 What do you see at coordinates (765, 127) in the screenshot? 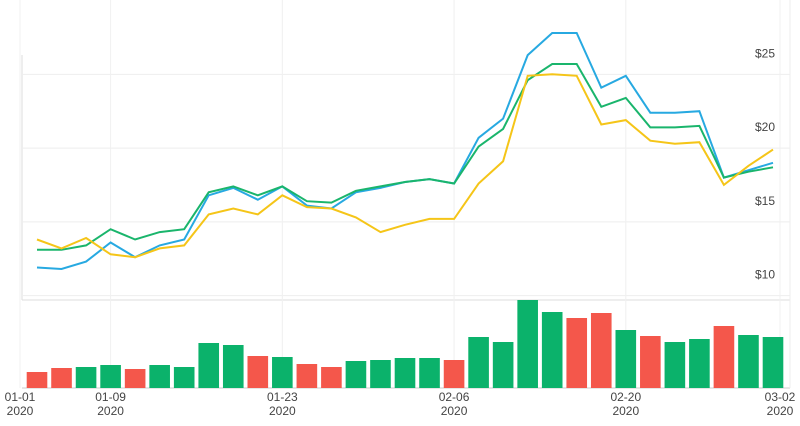
I see `y-tick-label: $20` at bounding box center [765, 127].